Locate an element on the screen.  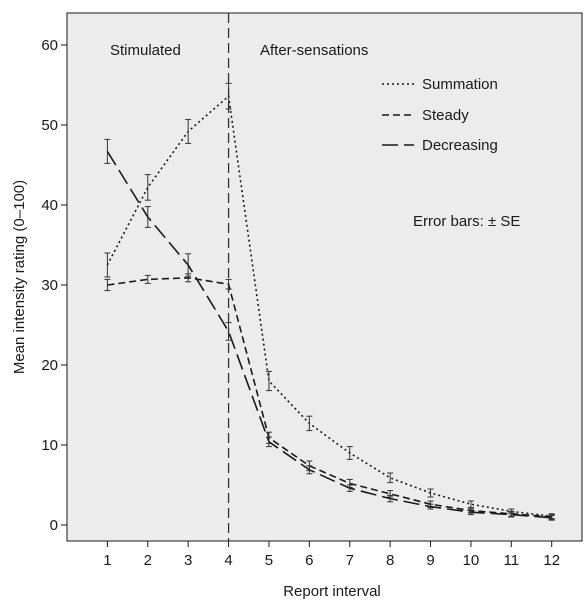
x-tick-label: 8 is located at coordinates (390, 560).